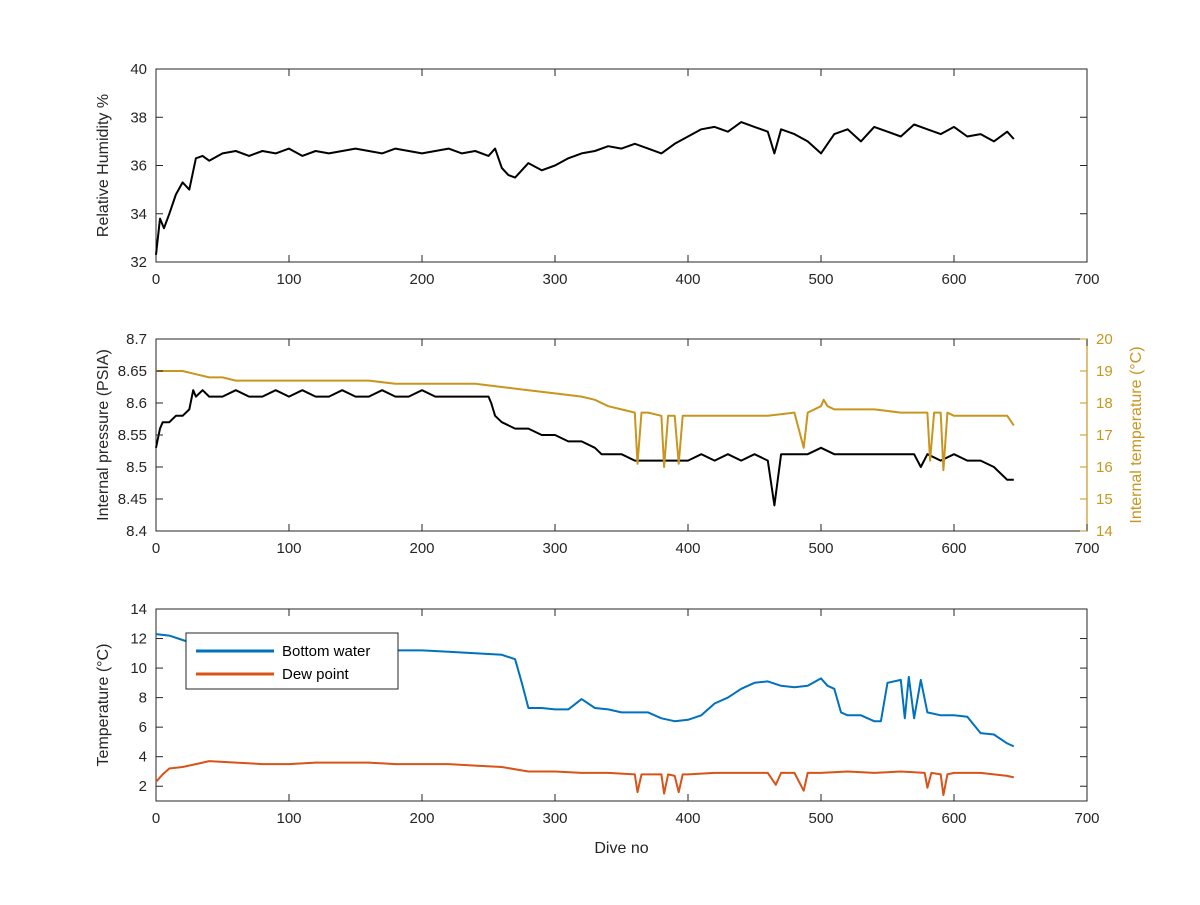 Image resolution: width=1200 pixels, height=905 pixels. Describe the element at coordinates (1136, 434) in the screenshot. I see `y-right-axis-label: Internal temperature (°C)` at that location.